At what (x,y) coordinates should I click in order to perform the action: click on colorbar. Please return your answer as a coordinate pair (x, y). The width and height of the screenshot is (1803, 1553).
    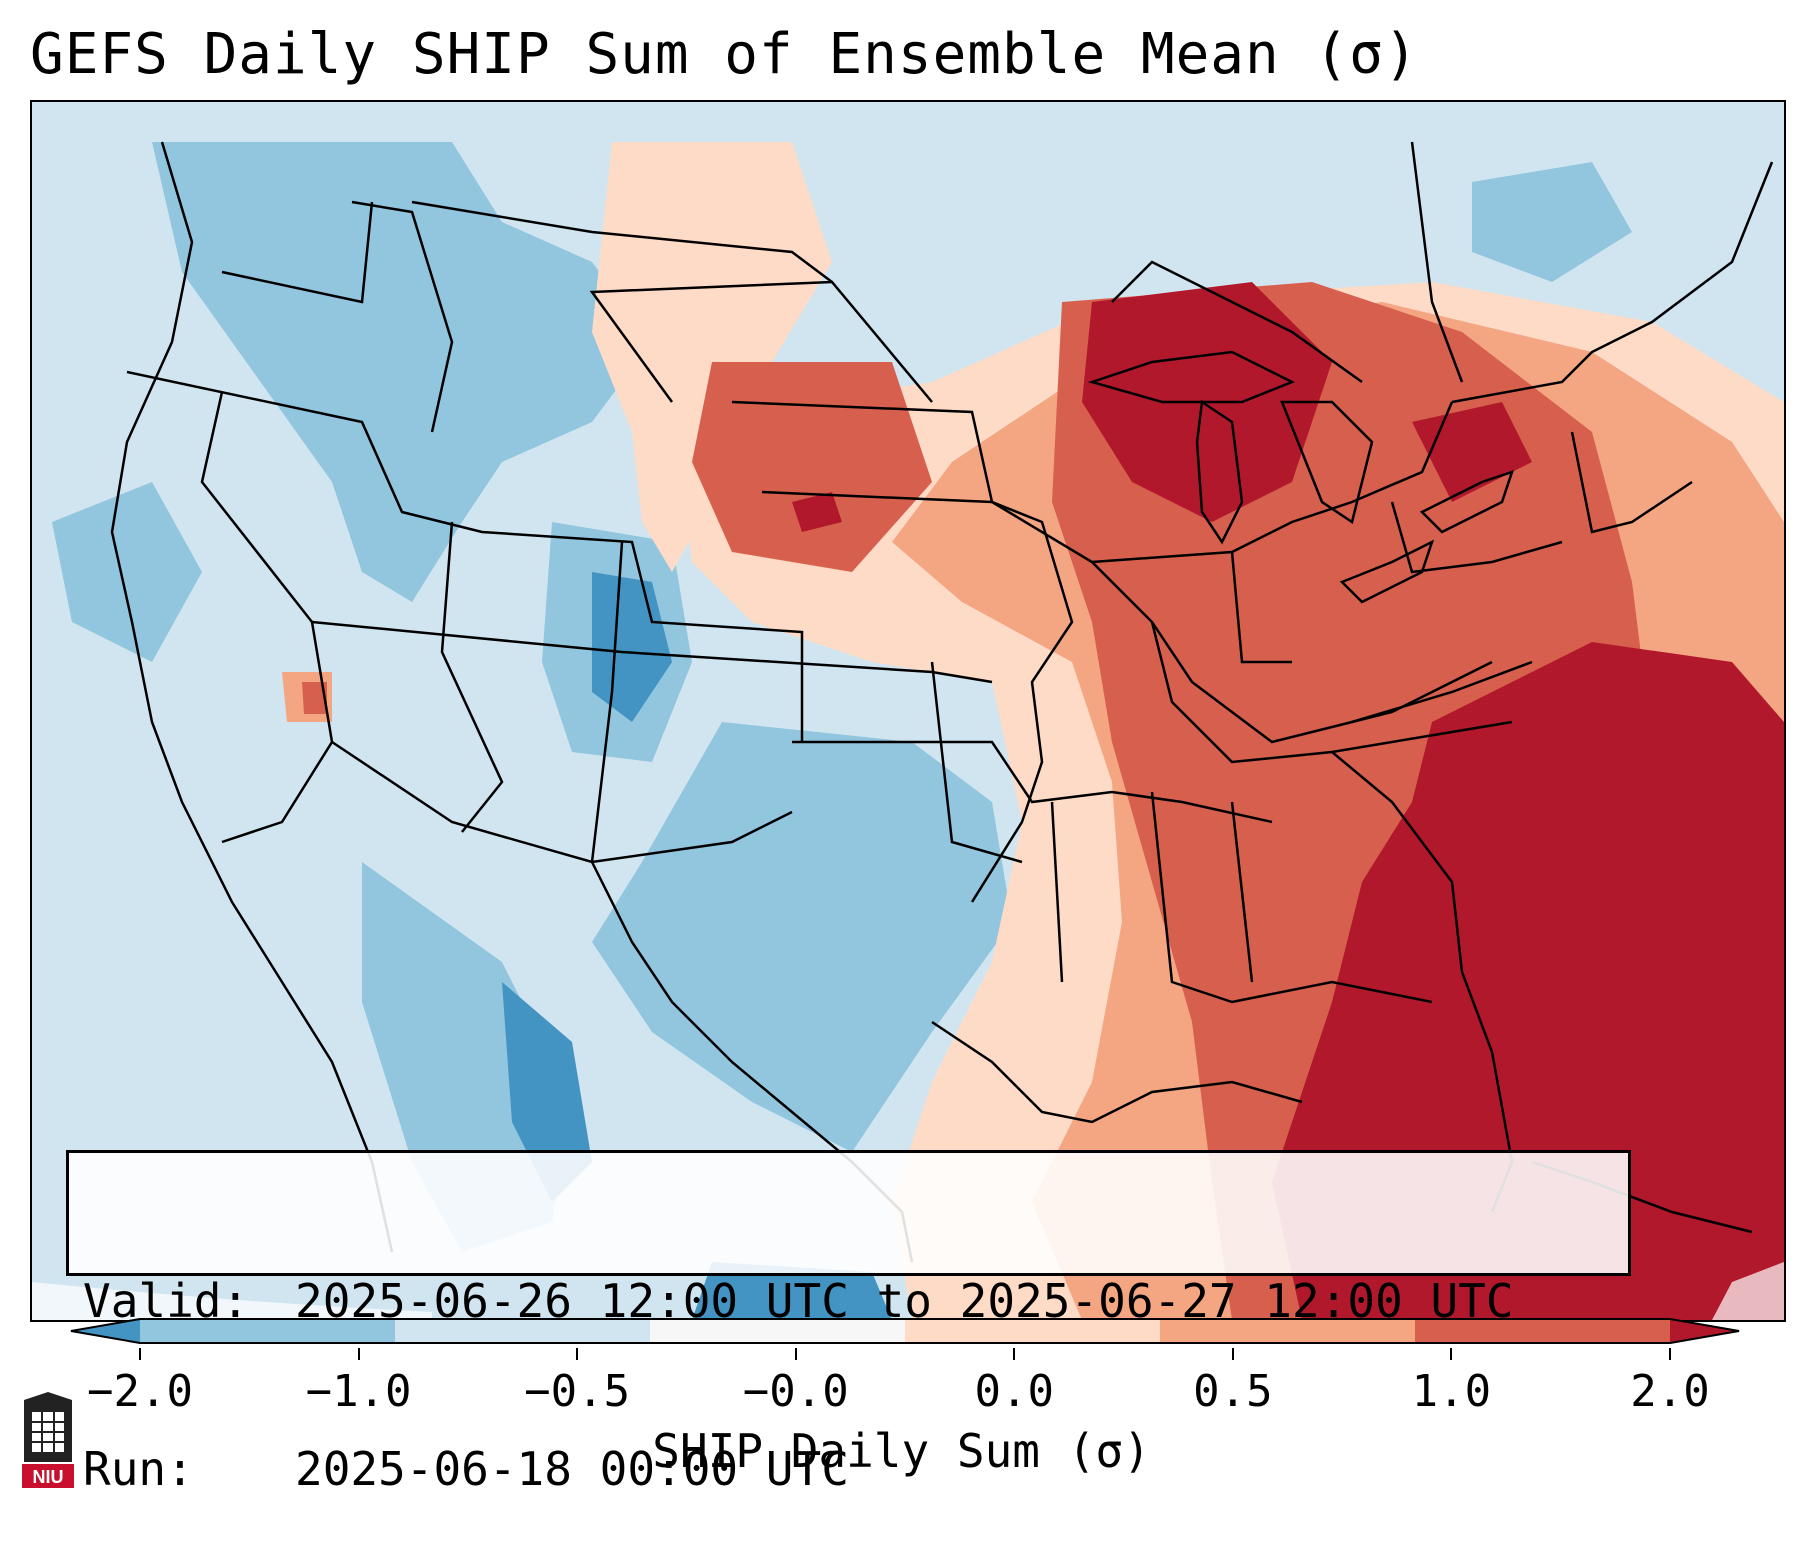
    Looking at the image, I should click on (905, 1331).